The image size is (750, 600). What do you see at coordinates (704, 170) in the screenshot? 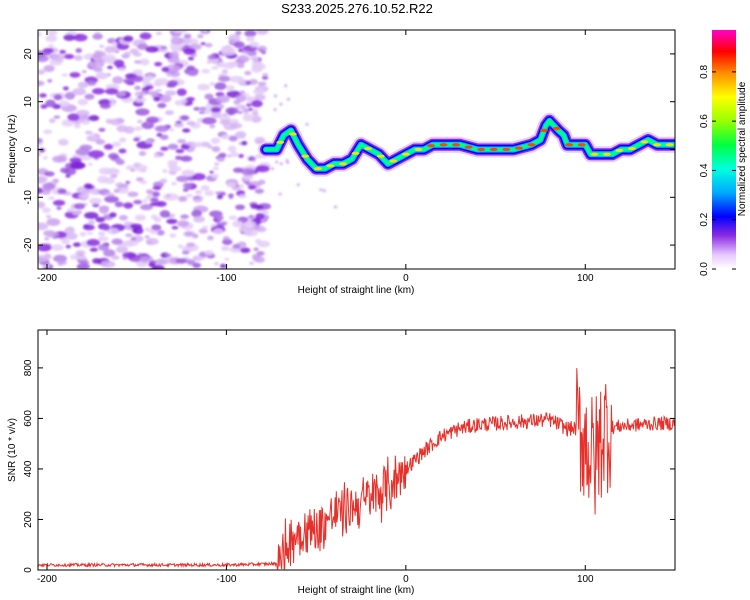
I see `colorbar-tick-label: 0.4` at bounding box center [704, 170].